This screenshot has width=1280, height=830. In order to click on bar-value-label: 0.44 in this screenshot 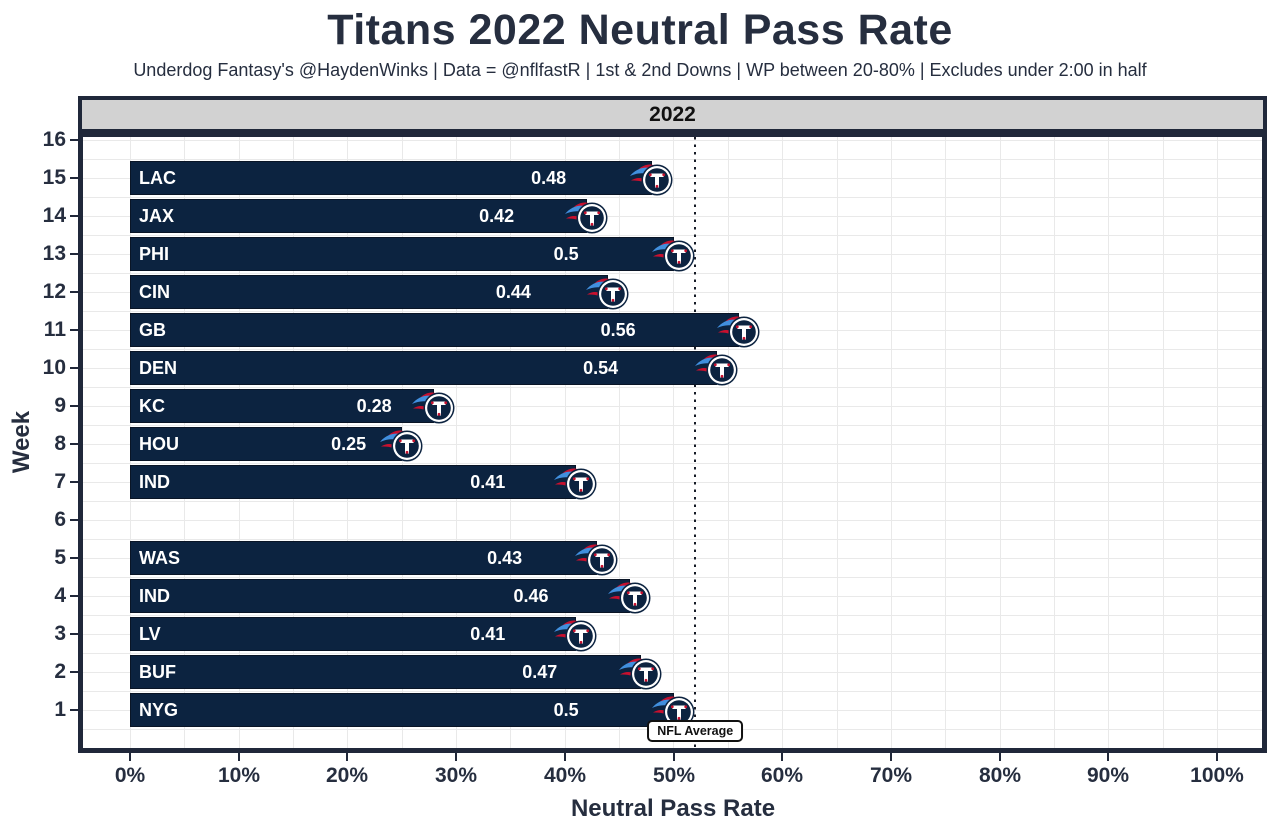, I will do `click(513, 292)`.